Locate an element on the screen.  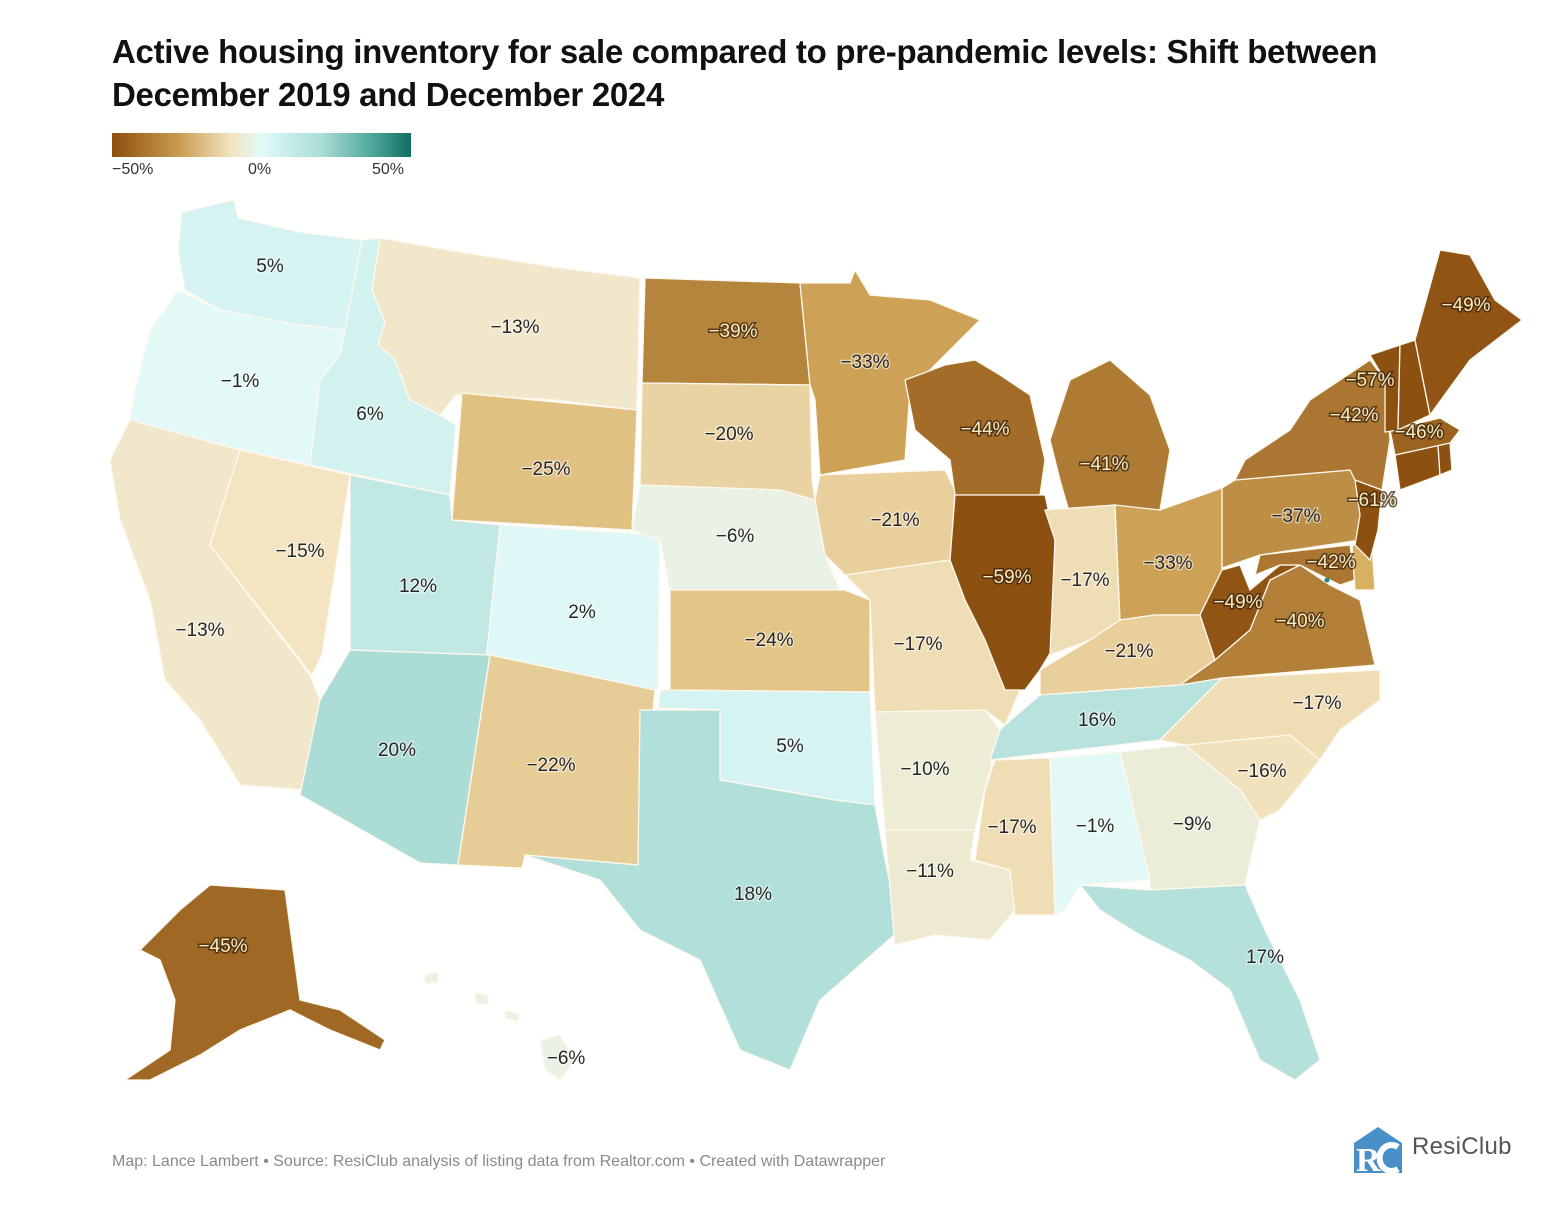
dc-marker is located at coordinates (1327, 580).